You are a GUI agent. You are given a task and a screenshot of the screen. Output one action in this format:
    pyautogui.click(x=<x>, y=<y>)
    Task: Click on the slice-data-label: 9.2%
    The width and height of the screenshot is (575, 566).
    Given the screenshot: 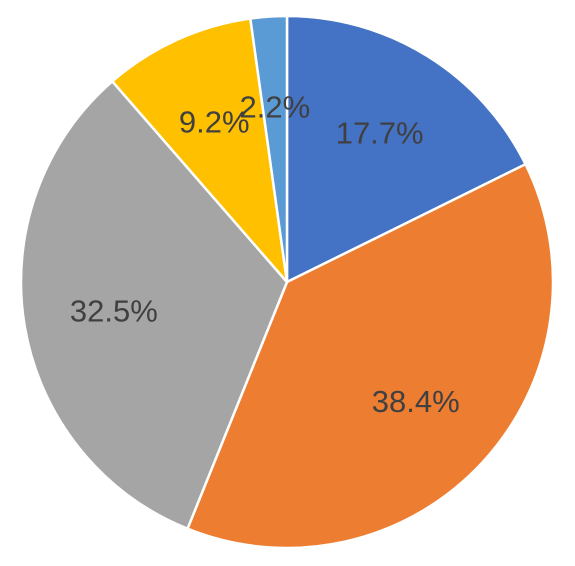 What is the action you would take?
    pyautogui.click(x=214, y=122)
    